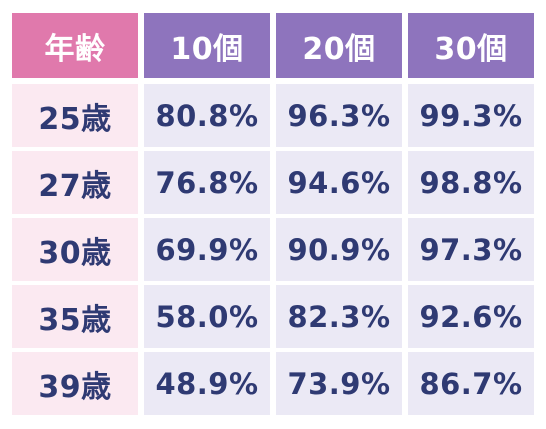  I want to click on cell-value: 97.3%, so click(471, 249).